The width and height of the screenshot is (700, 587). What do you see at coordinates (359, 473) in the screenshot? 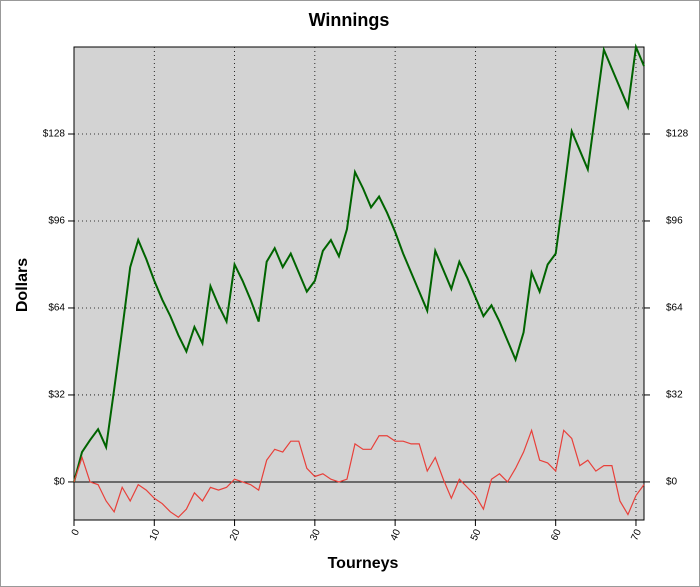
I see `series-line` at bounding box center [359, 473].